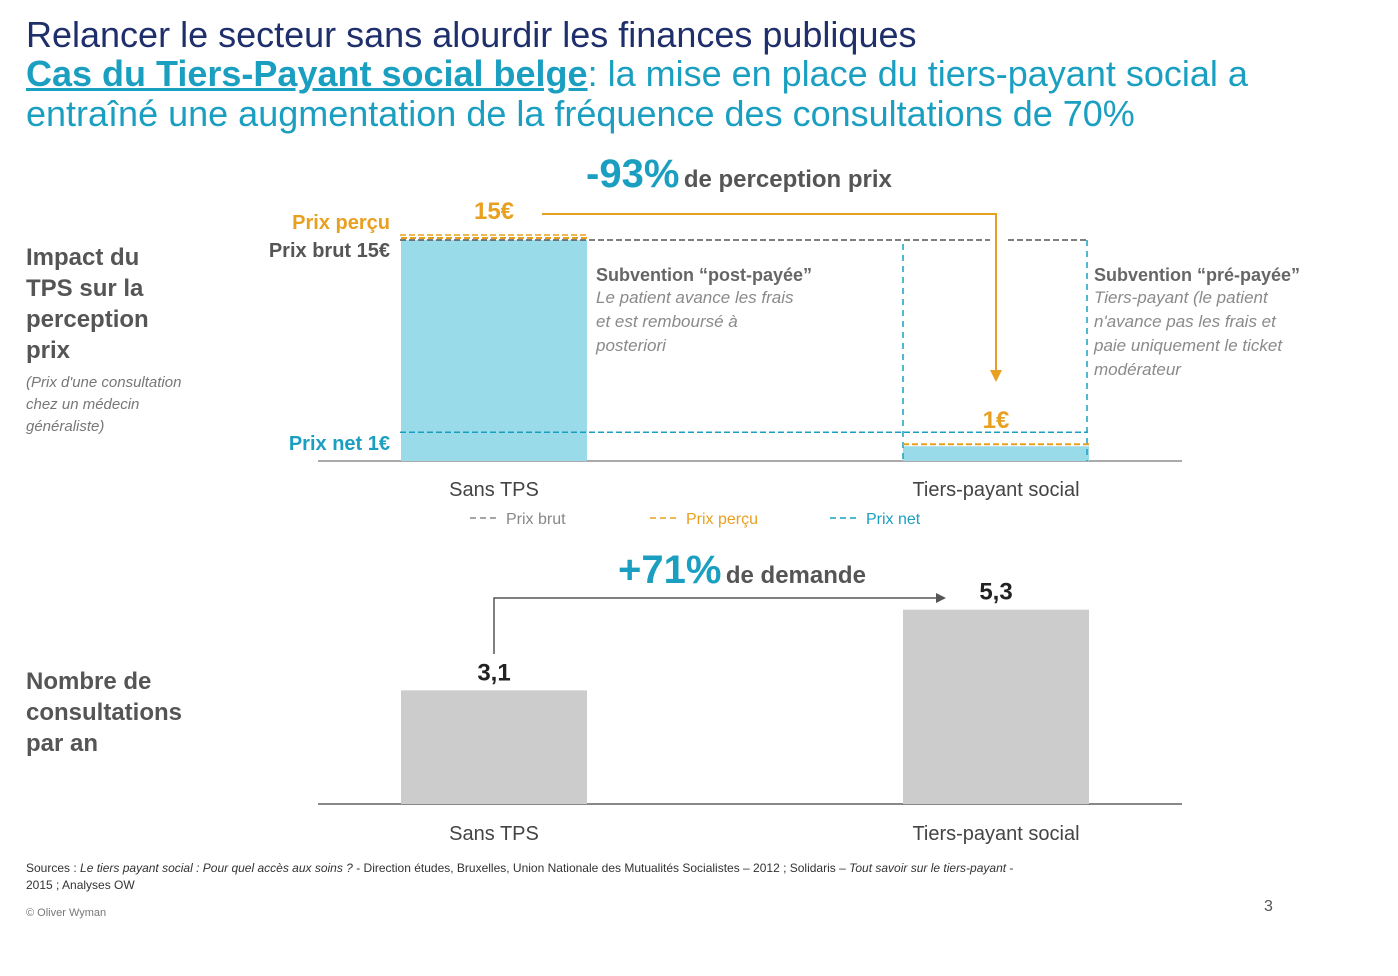  Describe the element at coordinates (1137, 369) in the screenshot. I see `pre-subsidy-body-line: modérateur` at that location.